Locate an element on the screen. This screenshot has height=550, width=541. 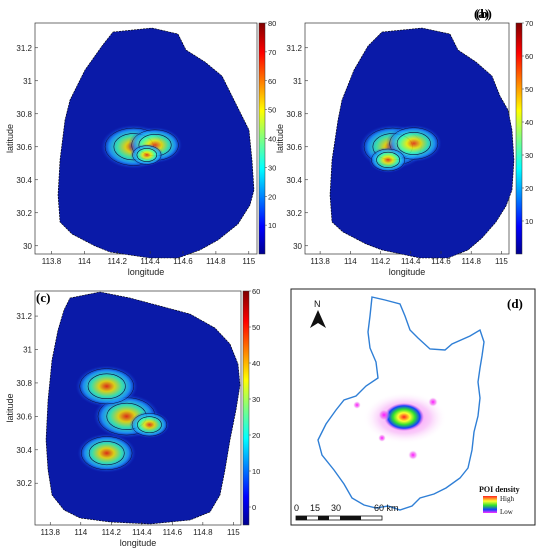
scale-label-30: 30 is located at coordinates (336, 508).